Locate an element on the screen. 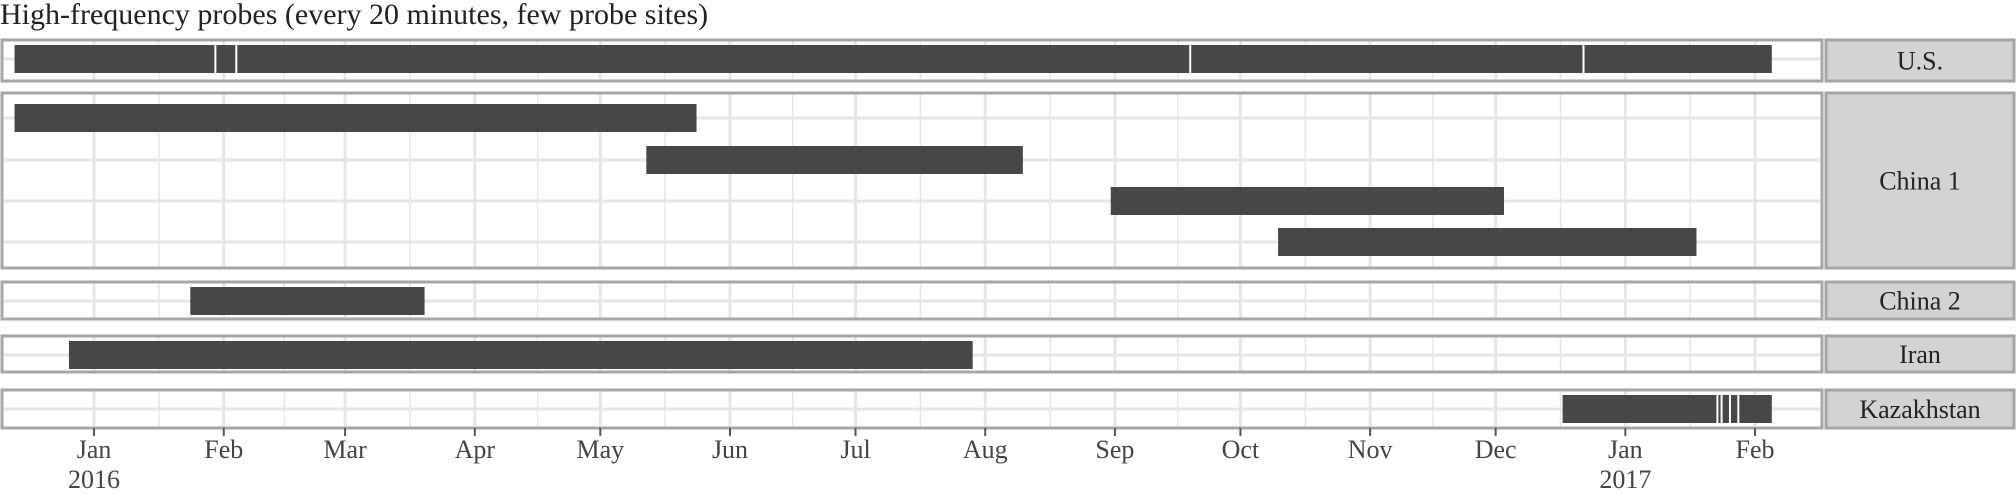 This screenshot has width=2016, height=494. x-tick-year-label: 2016 is located at coordinates (94, 479).